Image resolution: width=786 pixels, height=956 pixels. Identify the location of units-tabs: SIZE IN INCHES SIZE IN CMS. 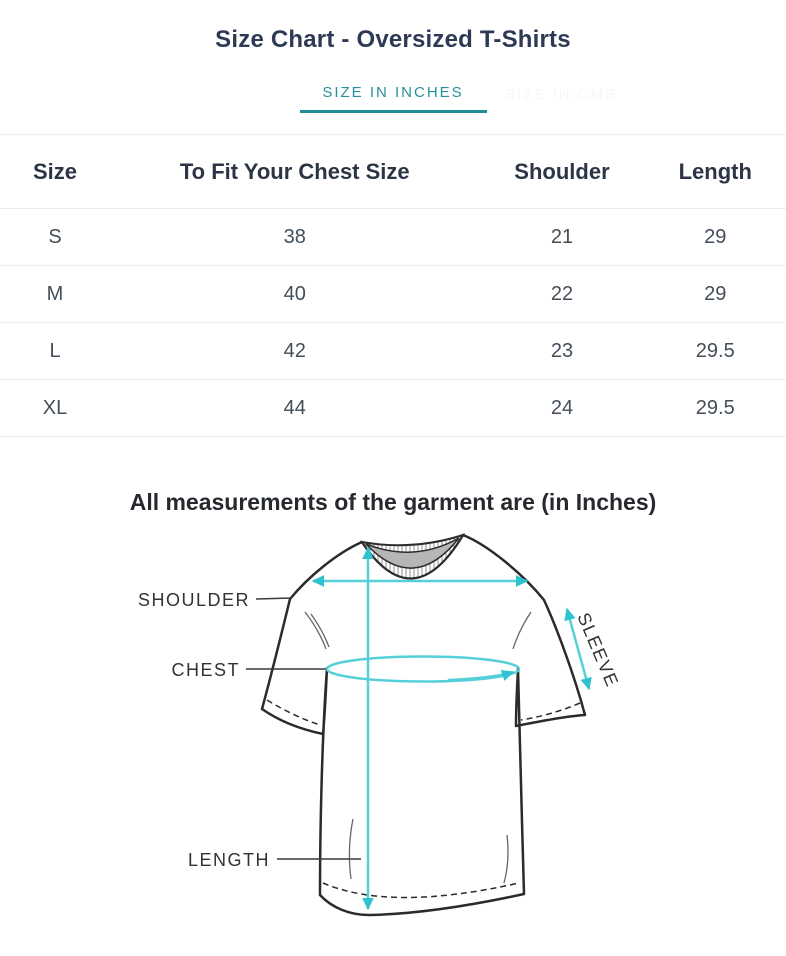
(393, 101).